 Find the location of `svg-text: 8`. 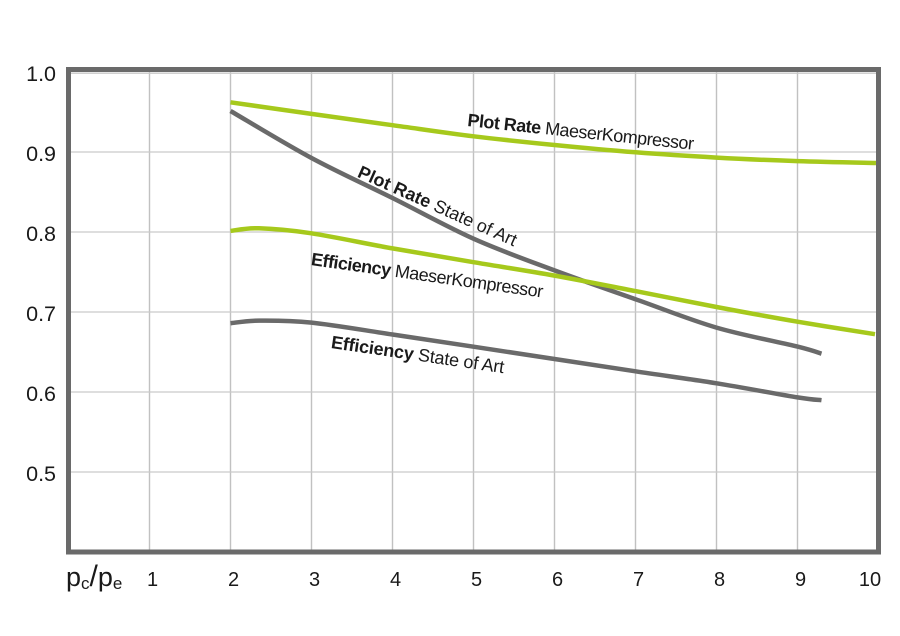

svg-text: 8 is located at coordinates (719, 580).